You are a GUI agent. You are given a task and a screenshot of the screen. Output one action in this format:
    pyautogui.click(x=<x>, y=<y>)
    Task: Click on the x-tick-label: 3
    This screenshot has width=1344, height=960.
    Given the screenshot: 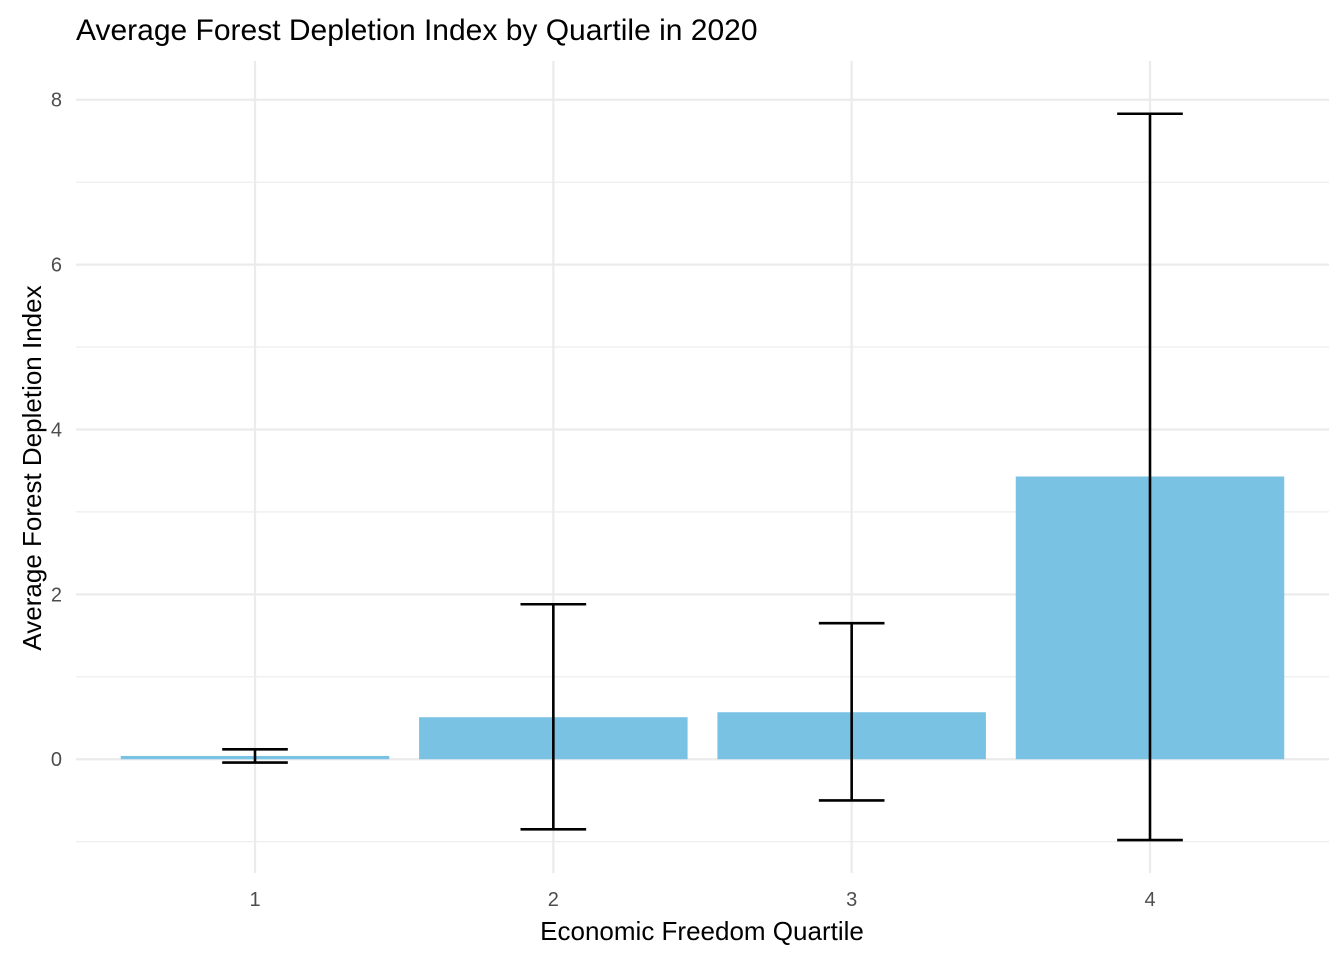 What is the action you would take?
    pyautogui.click(x=851, y=900)
    